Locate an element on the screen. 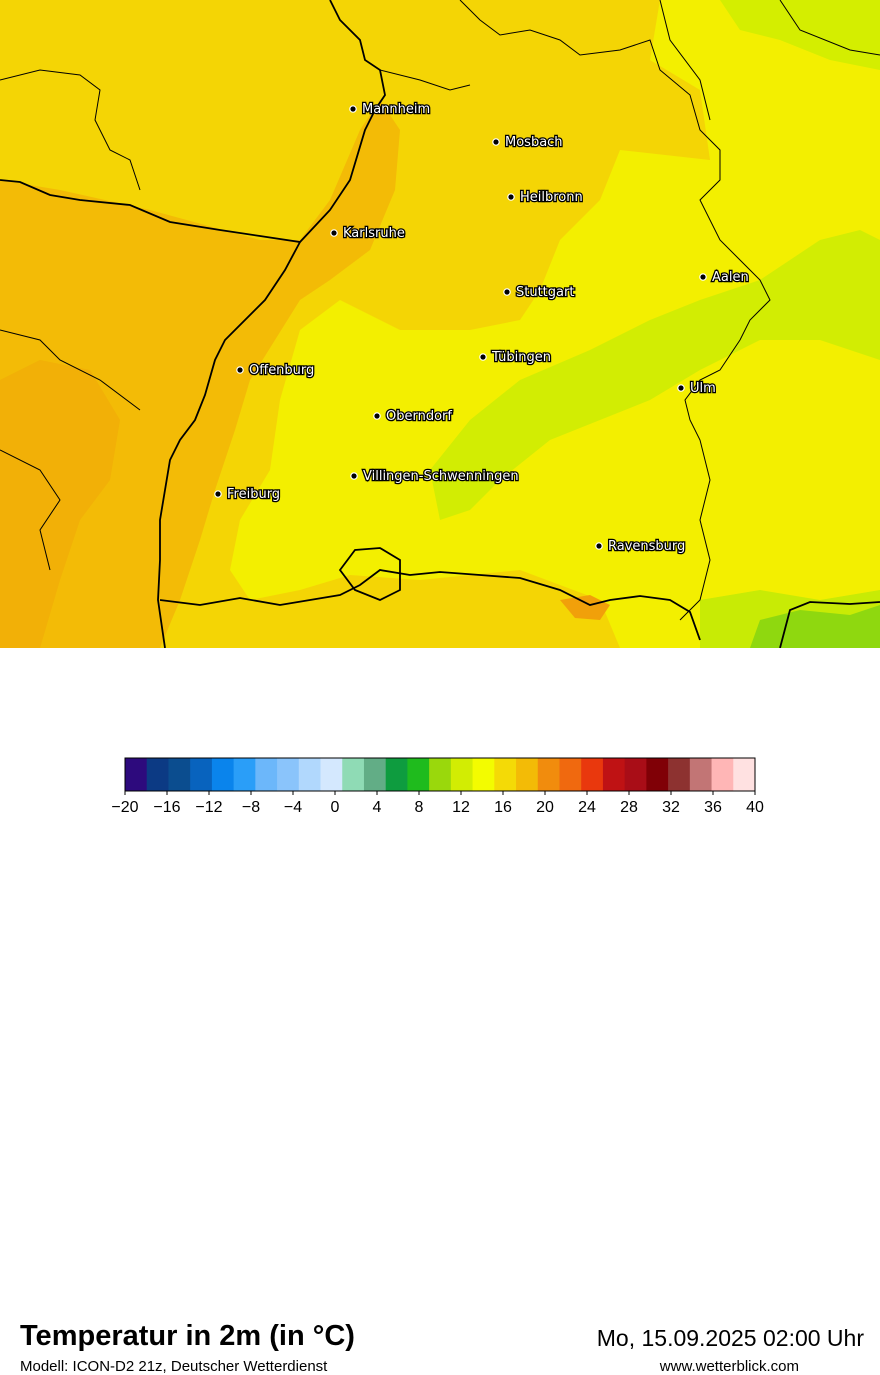  city-label: Freiburg is located at coordinates (253, 494).